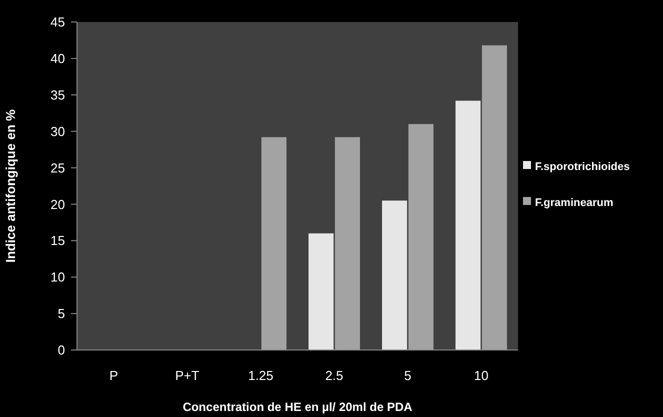 The width and height of the screenshot is (663, 417). Describe the element at coordinates (57, 168) in the screenshot. I see `y-tick-label: 25` at that location.